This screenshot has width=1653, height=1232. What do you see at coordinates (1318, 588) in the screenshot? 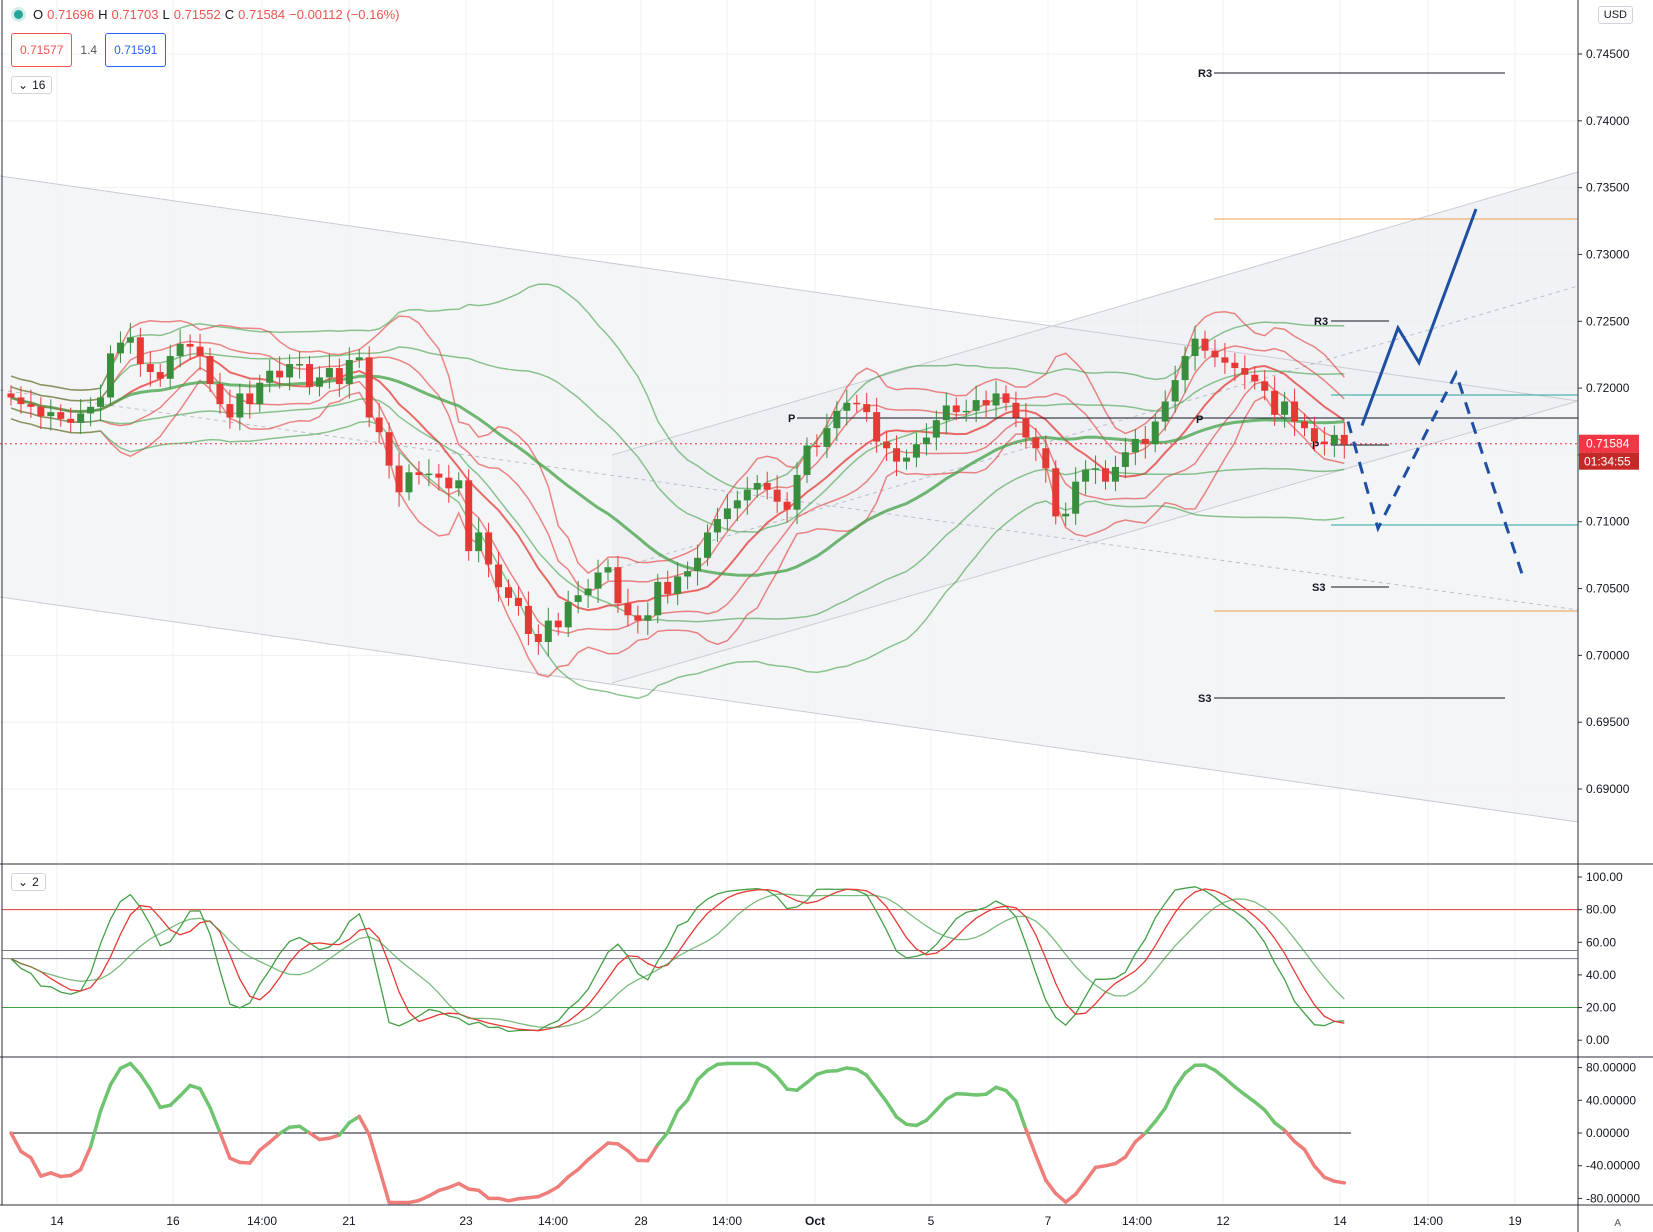
I see `pivot-label: S3` at bounding box center [1318, 588].